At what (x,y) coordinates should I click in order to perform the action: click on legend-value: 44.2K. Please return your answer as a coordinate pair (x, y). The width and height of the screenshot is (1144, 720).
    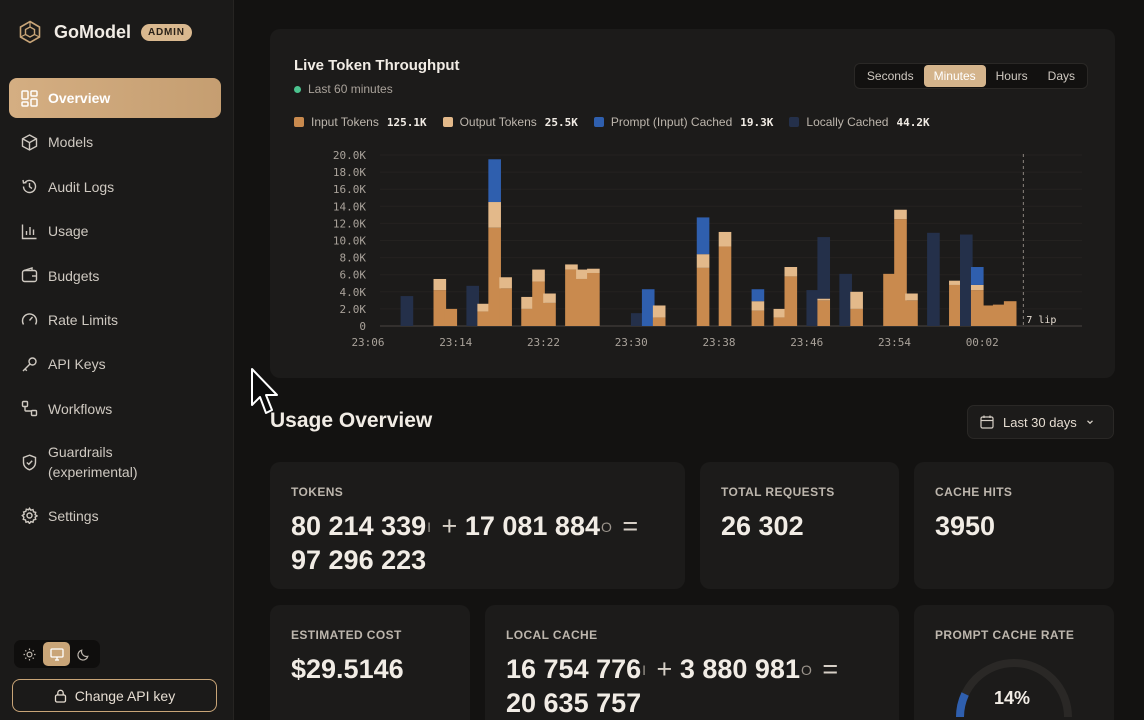
    Looking at the image, I should click on (913, 122).